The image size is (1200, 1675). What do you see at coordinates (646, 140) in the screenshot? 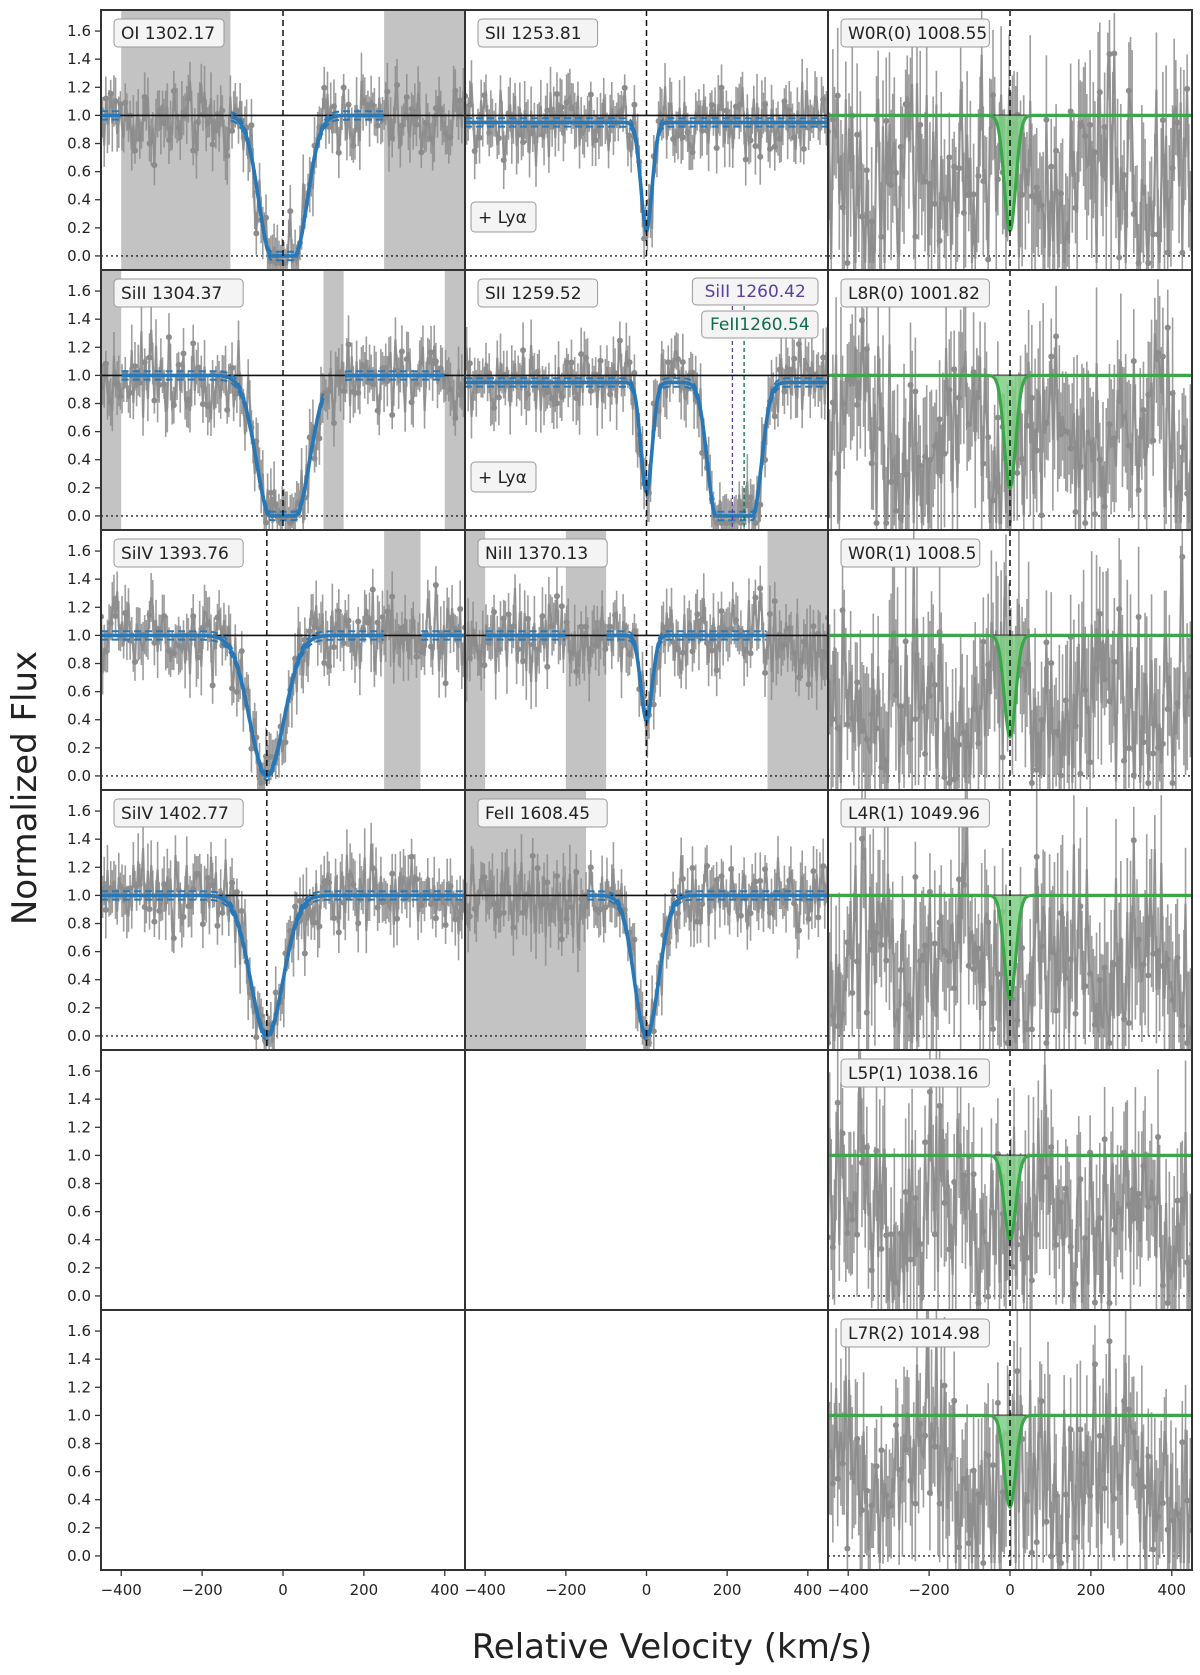
I see `panel-content` at bounding box center [646, 140].